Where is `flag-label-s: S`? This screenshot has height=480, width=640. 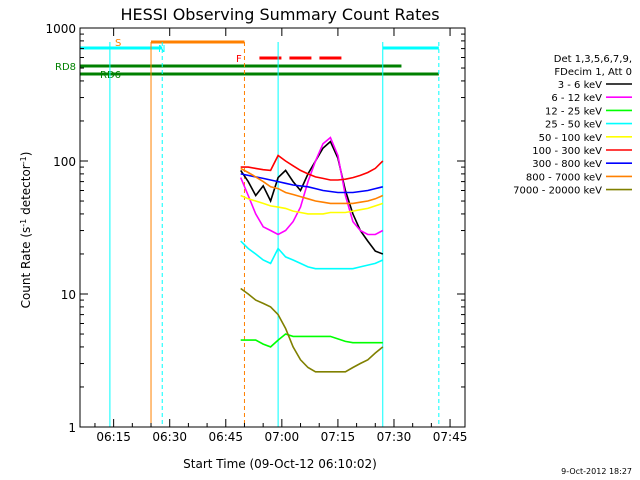 flag-label-s: S is located at coordinates (118, 43).